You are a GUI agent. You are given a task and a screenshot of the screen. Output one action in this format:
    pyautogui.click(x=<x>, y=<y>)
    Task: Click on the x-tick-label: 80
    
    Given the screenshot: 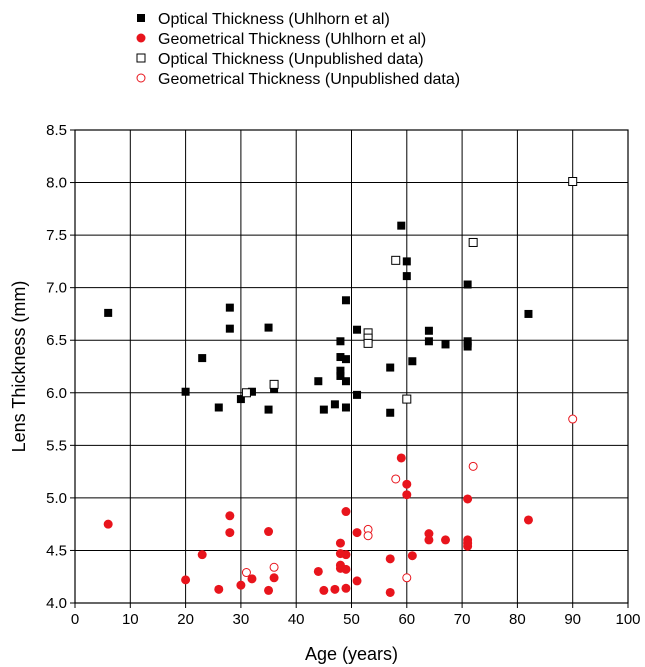 What is the action you would take?
    pyautogui.click(x=517, y=619)
    